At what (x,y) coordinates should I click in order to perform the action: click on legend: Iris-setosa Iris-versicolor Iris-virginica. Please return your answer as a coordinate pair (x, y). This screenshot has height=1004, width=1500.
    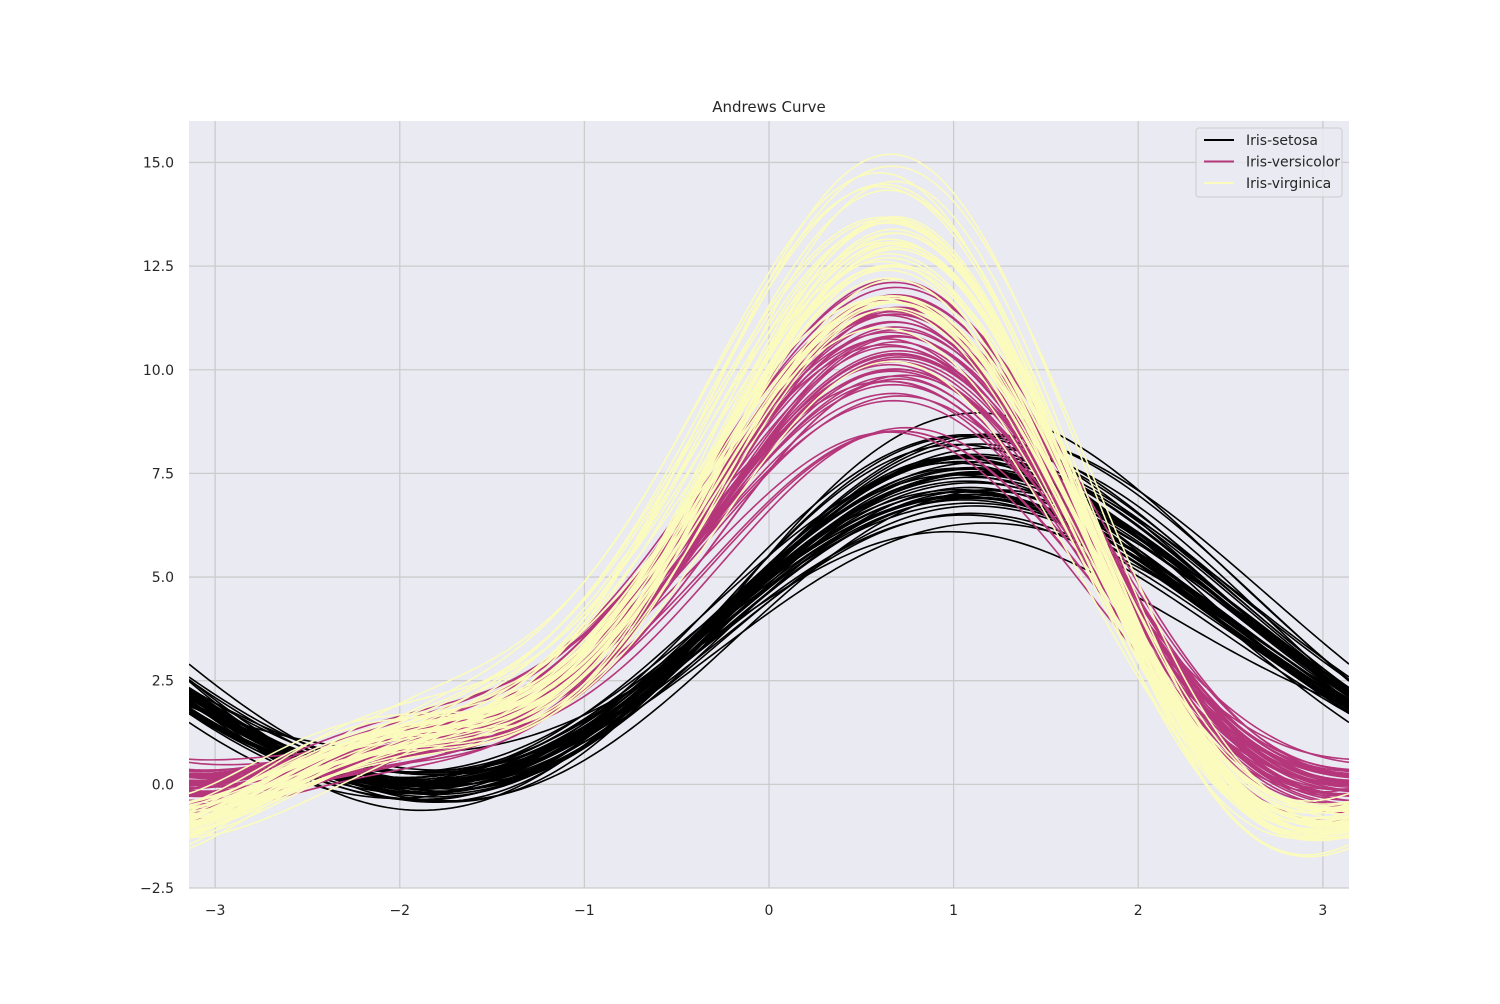
    Looking at the image, I should click on (1269, 162).